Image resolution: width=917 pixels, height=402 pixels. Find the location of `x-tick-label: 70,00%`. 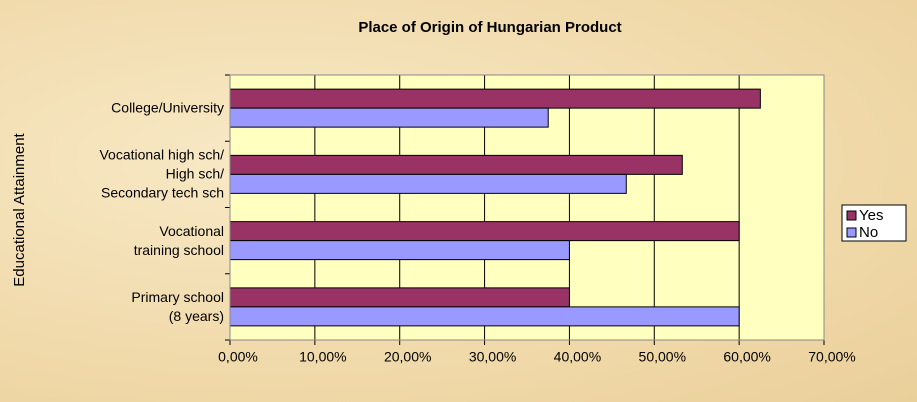

x-tick-label: 70,00% is located at coordinates (831, 357).